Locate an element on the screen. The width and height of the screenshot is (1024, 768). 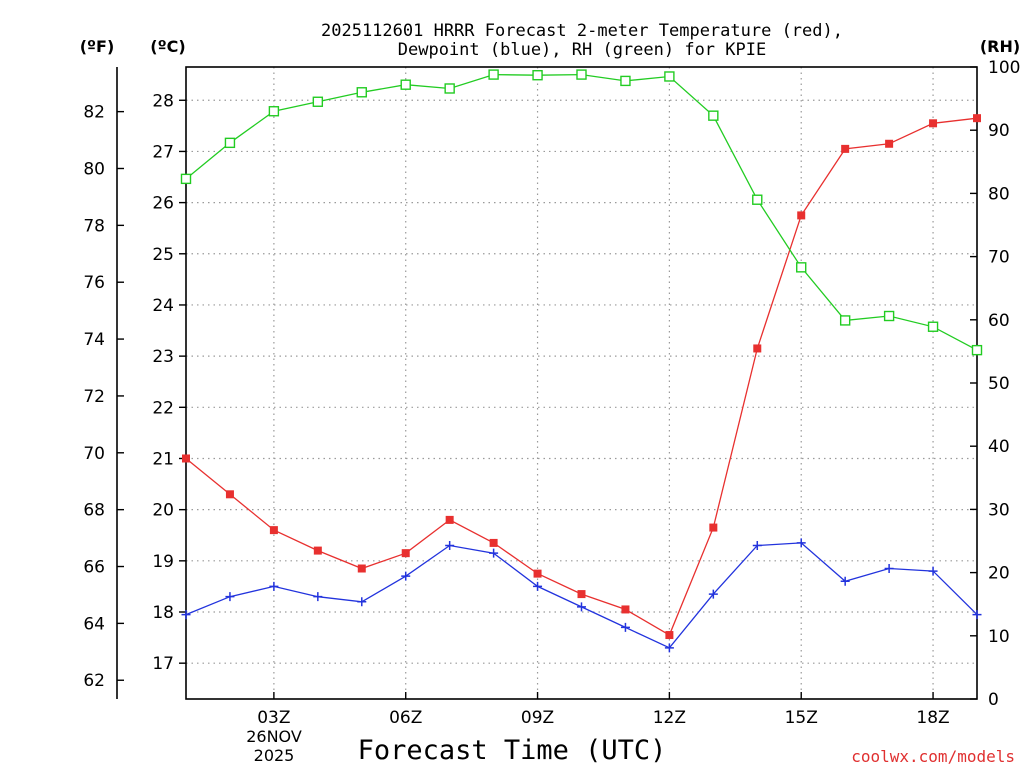
rh-tick-label: 90 is located at coordinates (999, 131).